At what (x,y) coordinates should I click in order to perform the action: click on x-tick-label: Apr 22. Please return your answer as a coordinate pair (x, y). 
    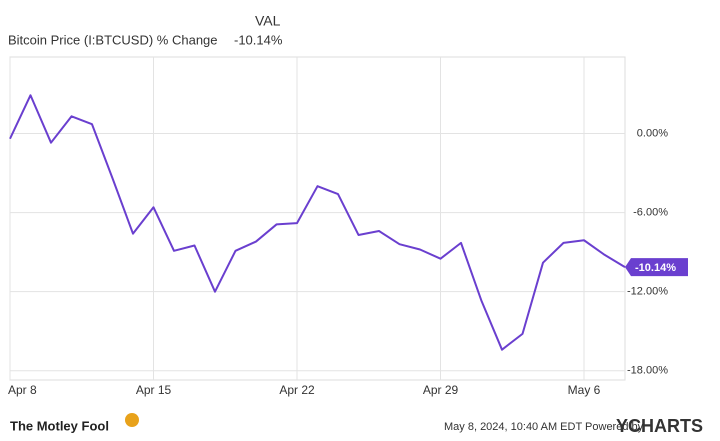
    Looking at the image, I should click on (297, 390).